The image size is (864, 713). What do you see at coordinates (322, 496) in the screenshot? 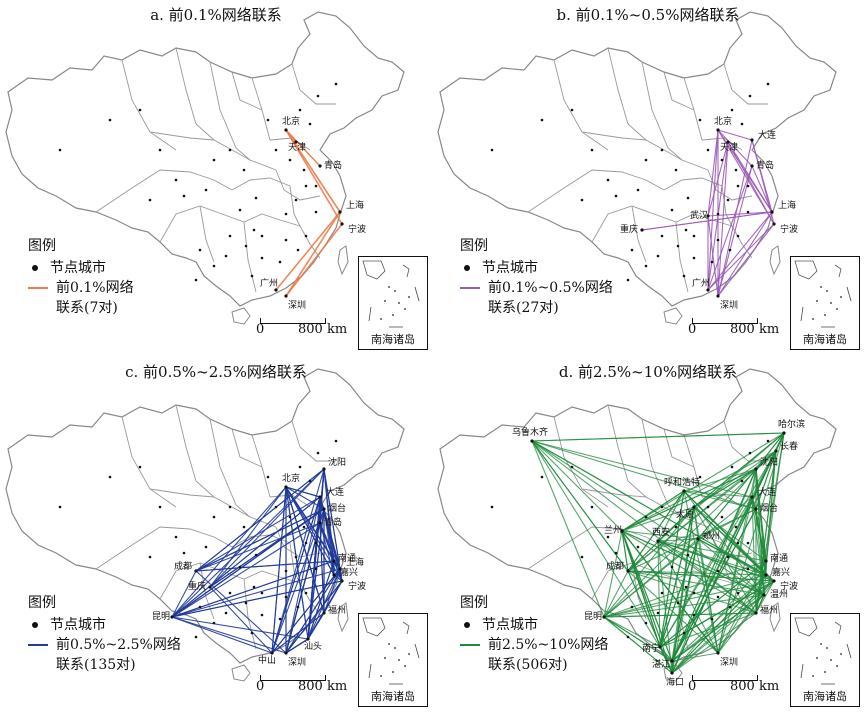
I see `link-青岛-沈阳` at bounding box center [322, 496].